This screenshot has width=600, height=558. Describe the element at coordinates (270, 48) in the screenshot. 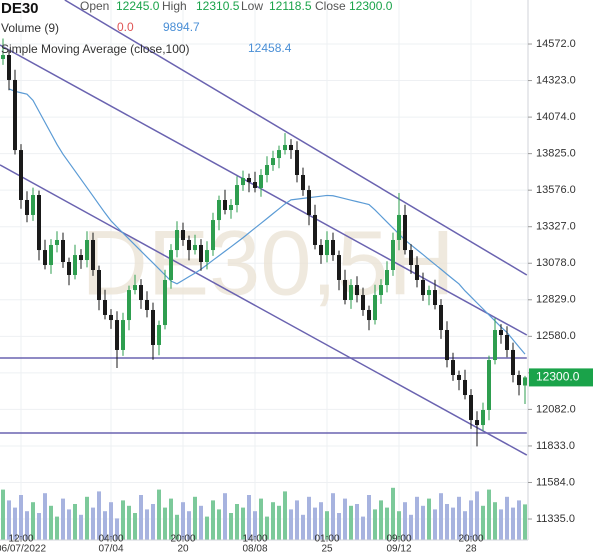

I see `legend-sma-value: 12458.4` at that location.